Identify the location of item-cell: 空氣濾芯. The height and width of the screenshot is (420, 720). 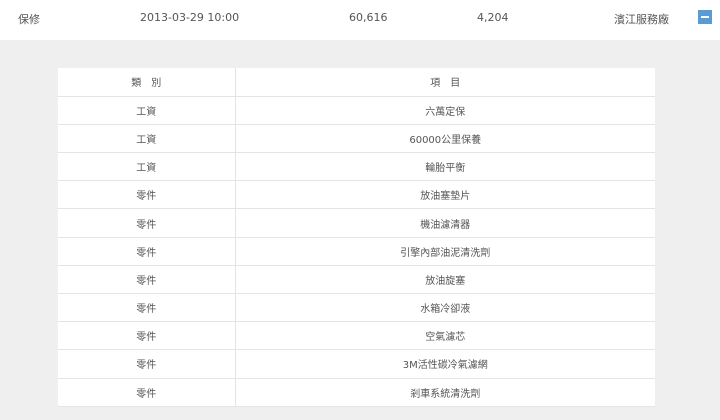
(445, 336).